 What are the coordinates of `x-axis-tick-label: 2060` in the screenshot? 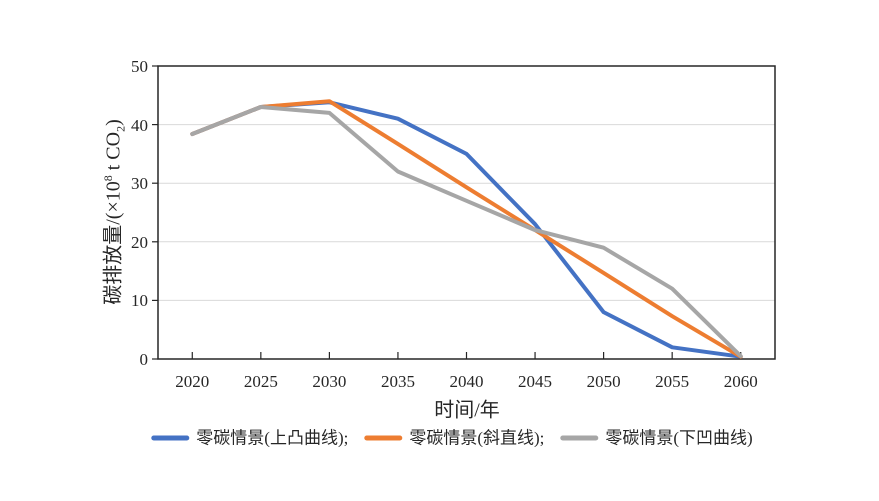 It's located at (740, 381).